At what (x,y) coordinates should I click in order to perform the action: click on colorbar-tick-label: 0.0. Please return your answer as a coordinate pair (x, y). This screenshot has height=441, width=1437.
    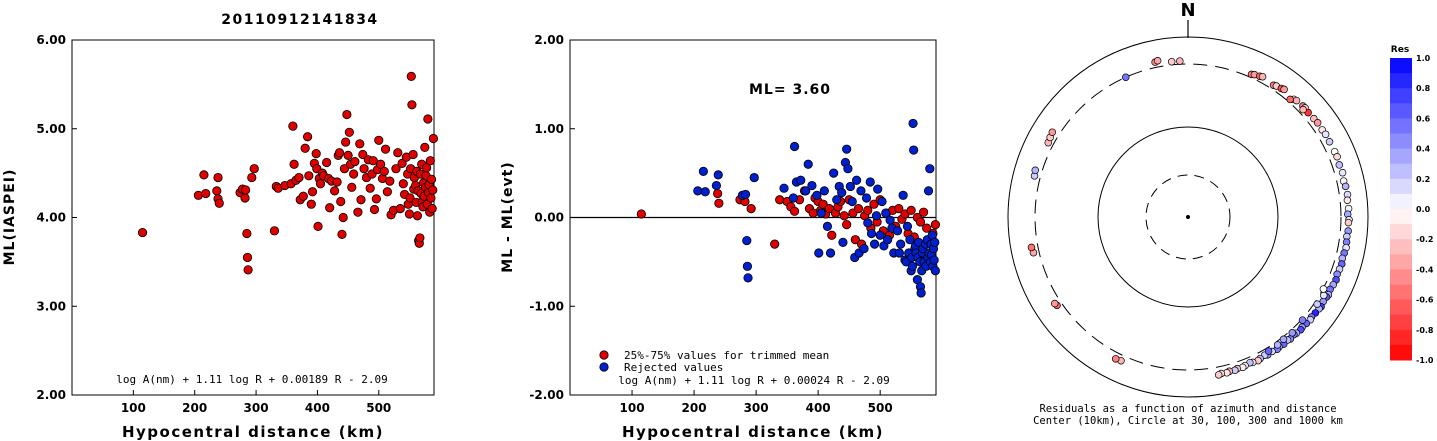
    Looking at the image, I should click on (1423, 209).